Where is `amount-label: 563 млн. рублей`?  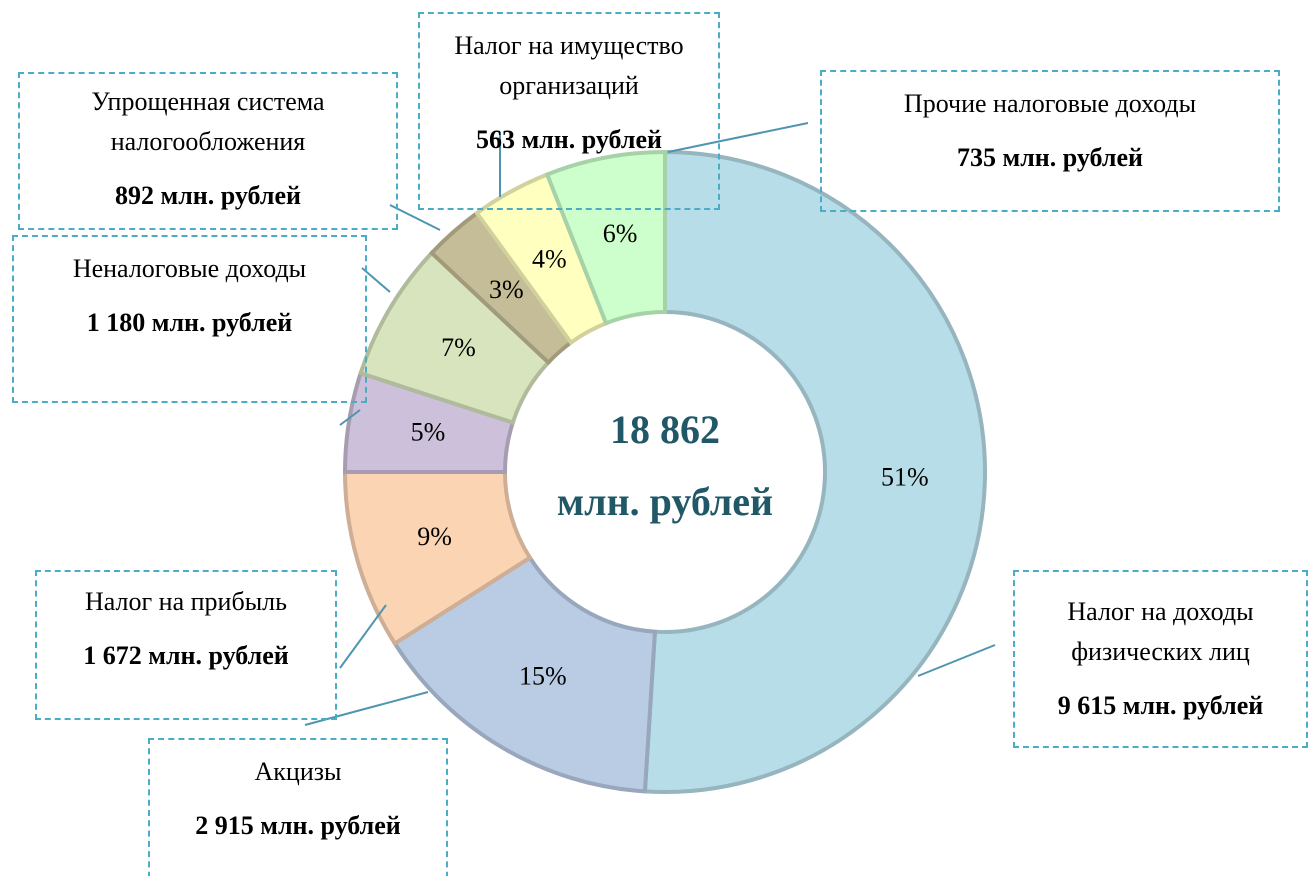
amount-label: 563 млн. рублей is located at coordinates (568, 139).